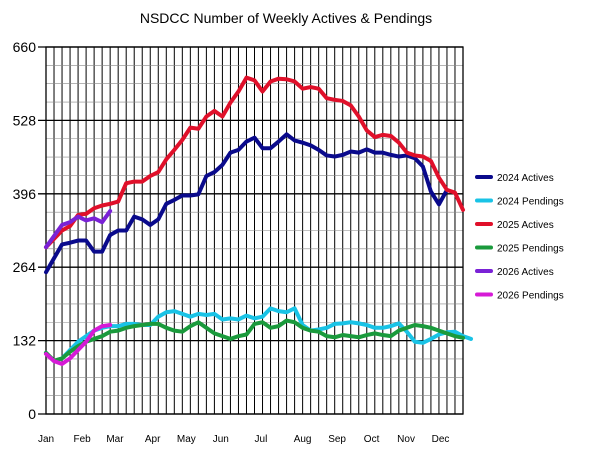 This screenshot has width=600, height=463. Describe the element at coordinates (254, 340) in the screenshot. I see `series-line-2025-pendings` at that location.